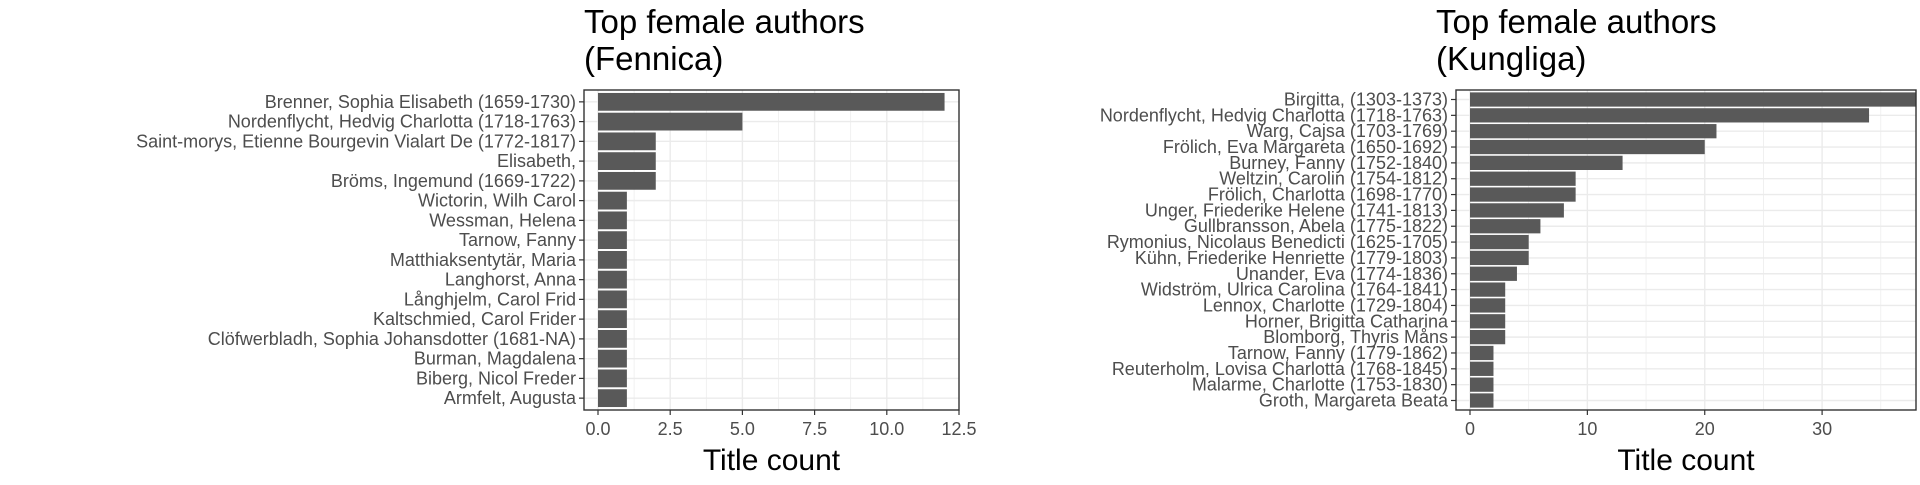  What do you see at coordinates (1277, 242) in the screenshot?
I see `y-tick-label: Rymonius, Nicolaus Benedicti (1625-1705)` at bounding box center [1277, 242].